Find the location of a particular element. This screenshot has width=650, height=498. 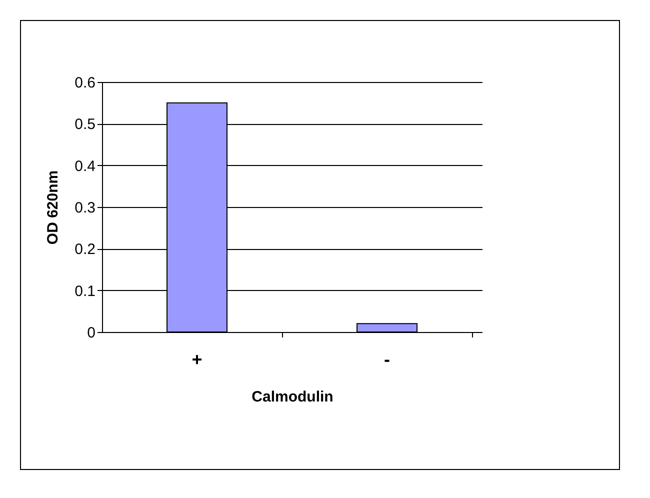

y-tick-label: 0.3 is located at coordinates (85, 208).